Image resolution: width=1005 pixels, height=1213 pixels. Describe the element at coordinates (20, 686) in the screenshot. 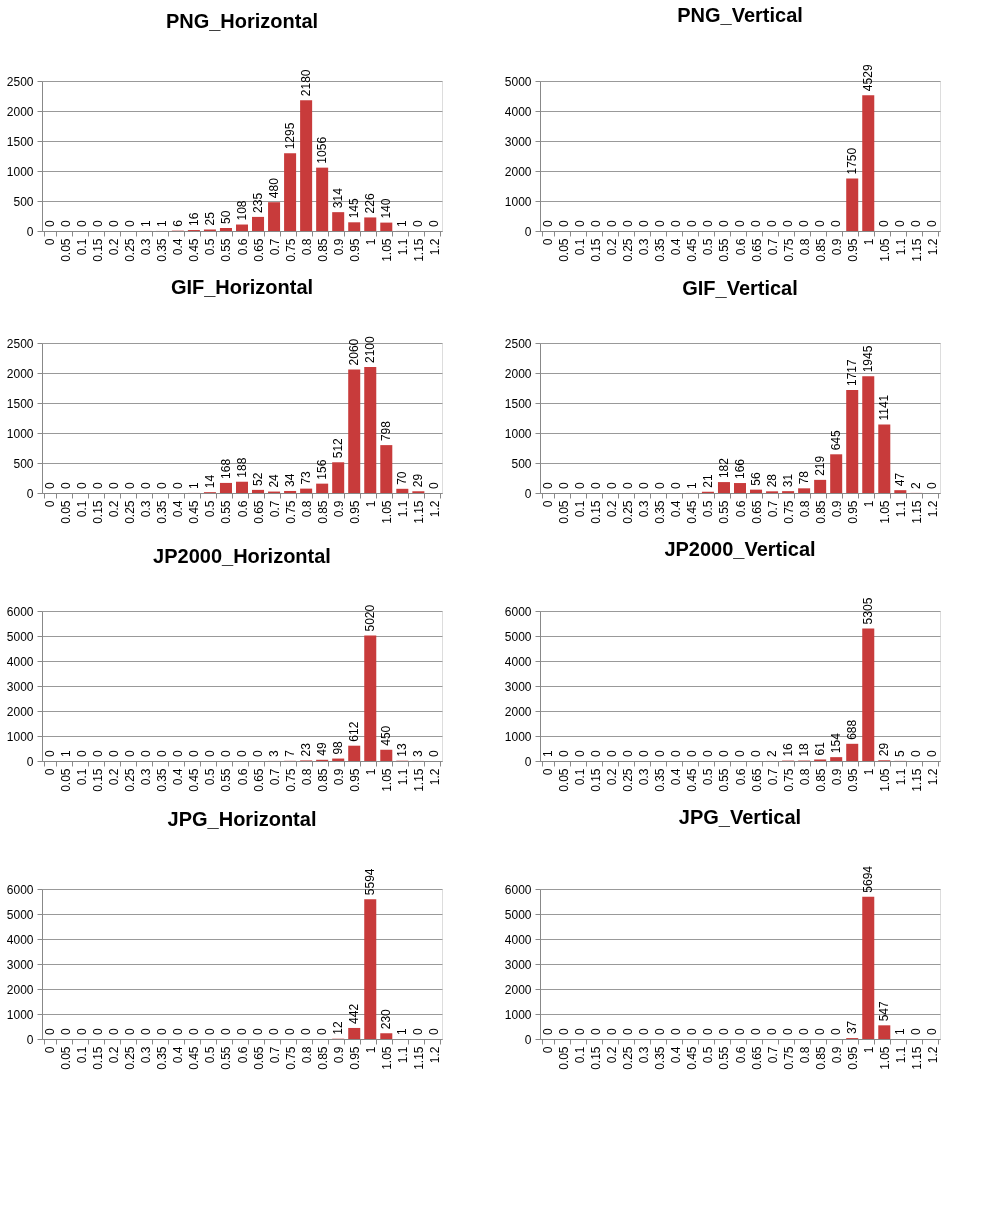

I see `y-tick-label: 3000` at that location.